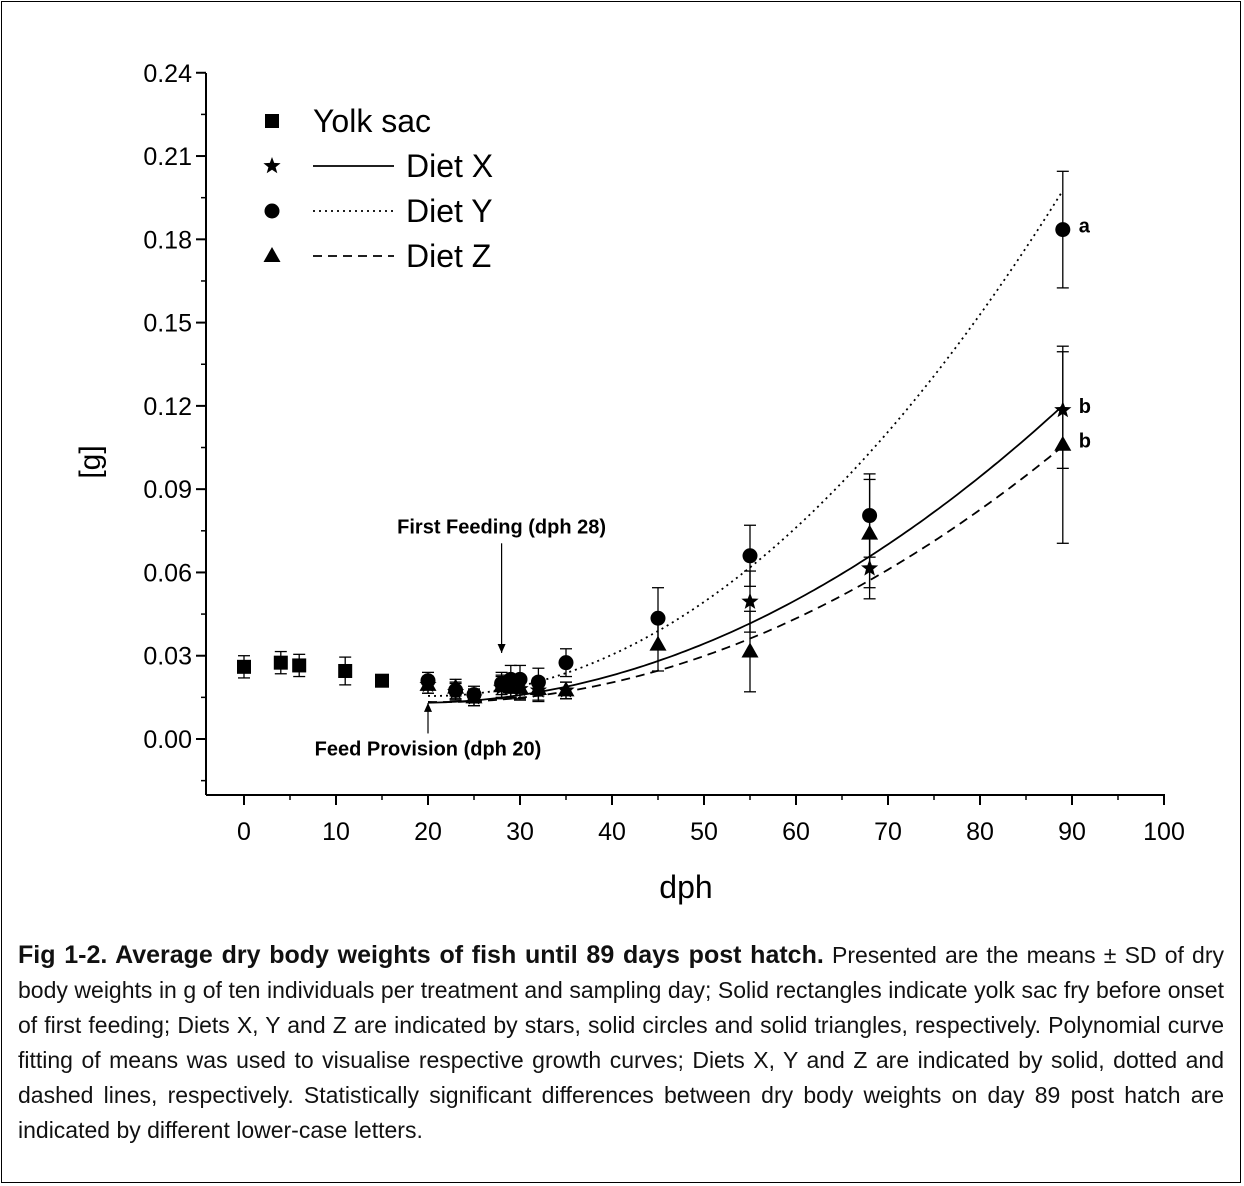  Describe the element at coordinates (244, 832) in the screenshot. I see `x-tick-label: 0` at that location.